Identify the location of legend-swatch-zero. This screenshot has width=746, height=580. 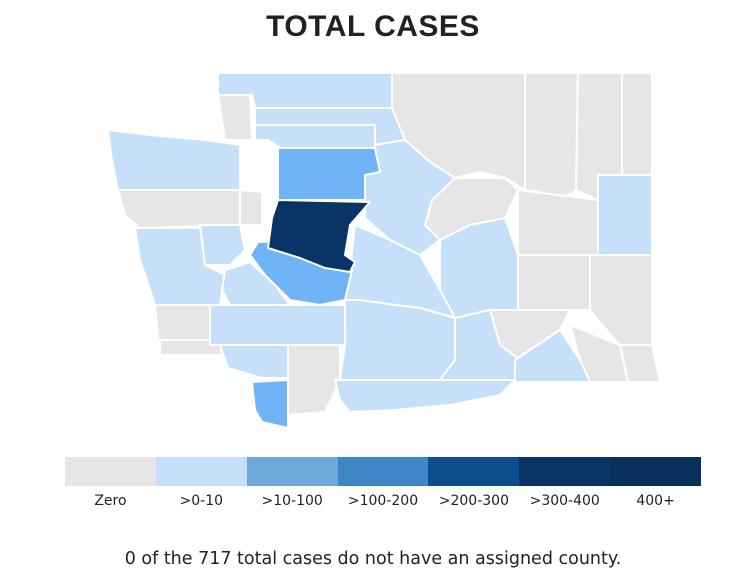
(110, 471).